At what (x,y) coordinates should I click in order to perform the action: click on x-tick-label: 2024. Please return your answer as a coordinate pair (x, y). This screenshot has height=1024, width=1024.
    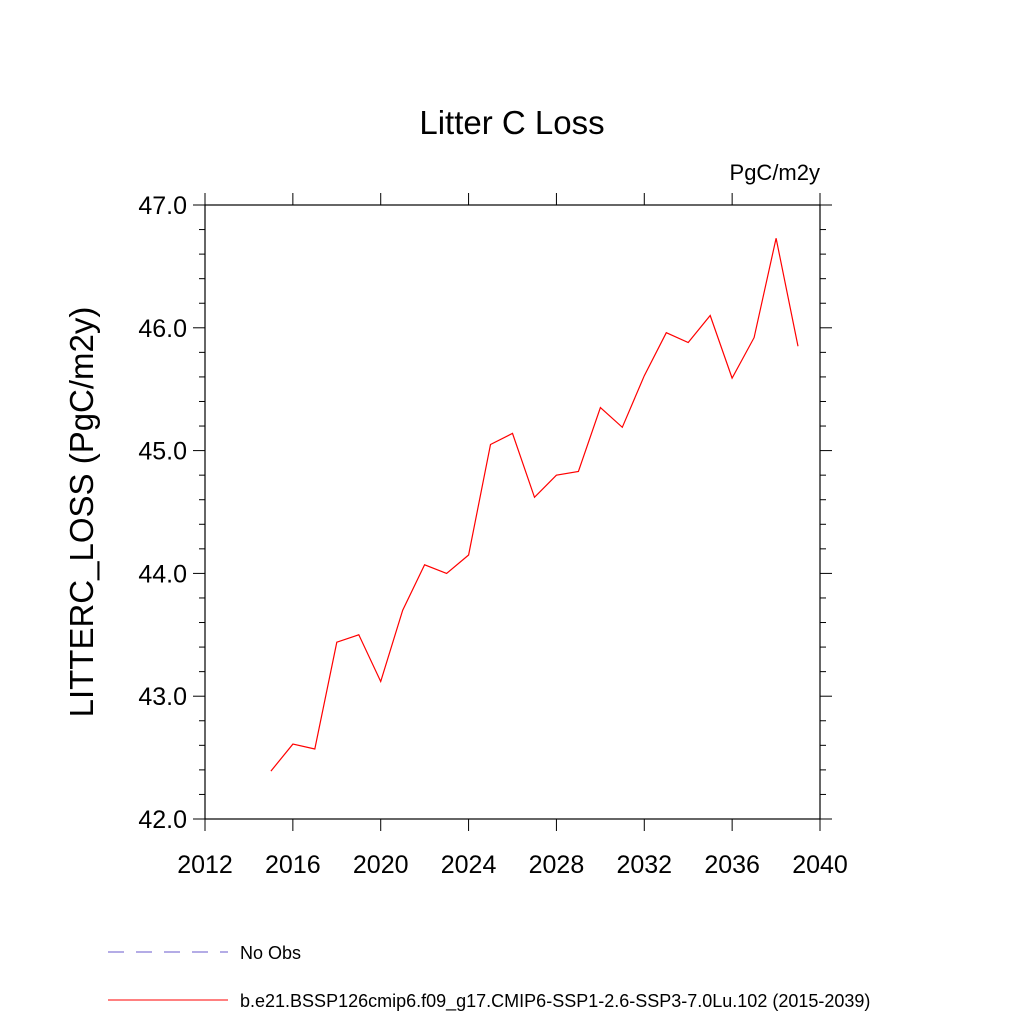
    Looking at the image, I should click on (469, 865).